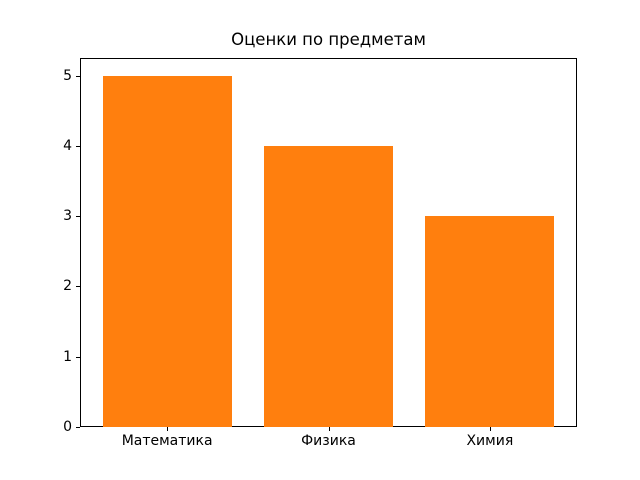 The image size is (640, 480). What do you see at coordinates (67, 356) in the screenshot?
I see `y-tick-label: 1` at bounding box center [67, 356].